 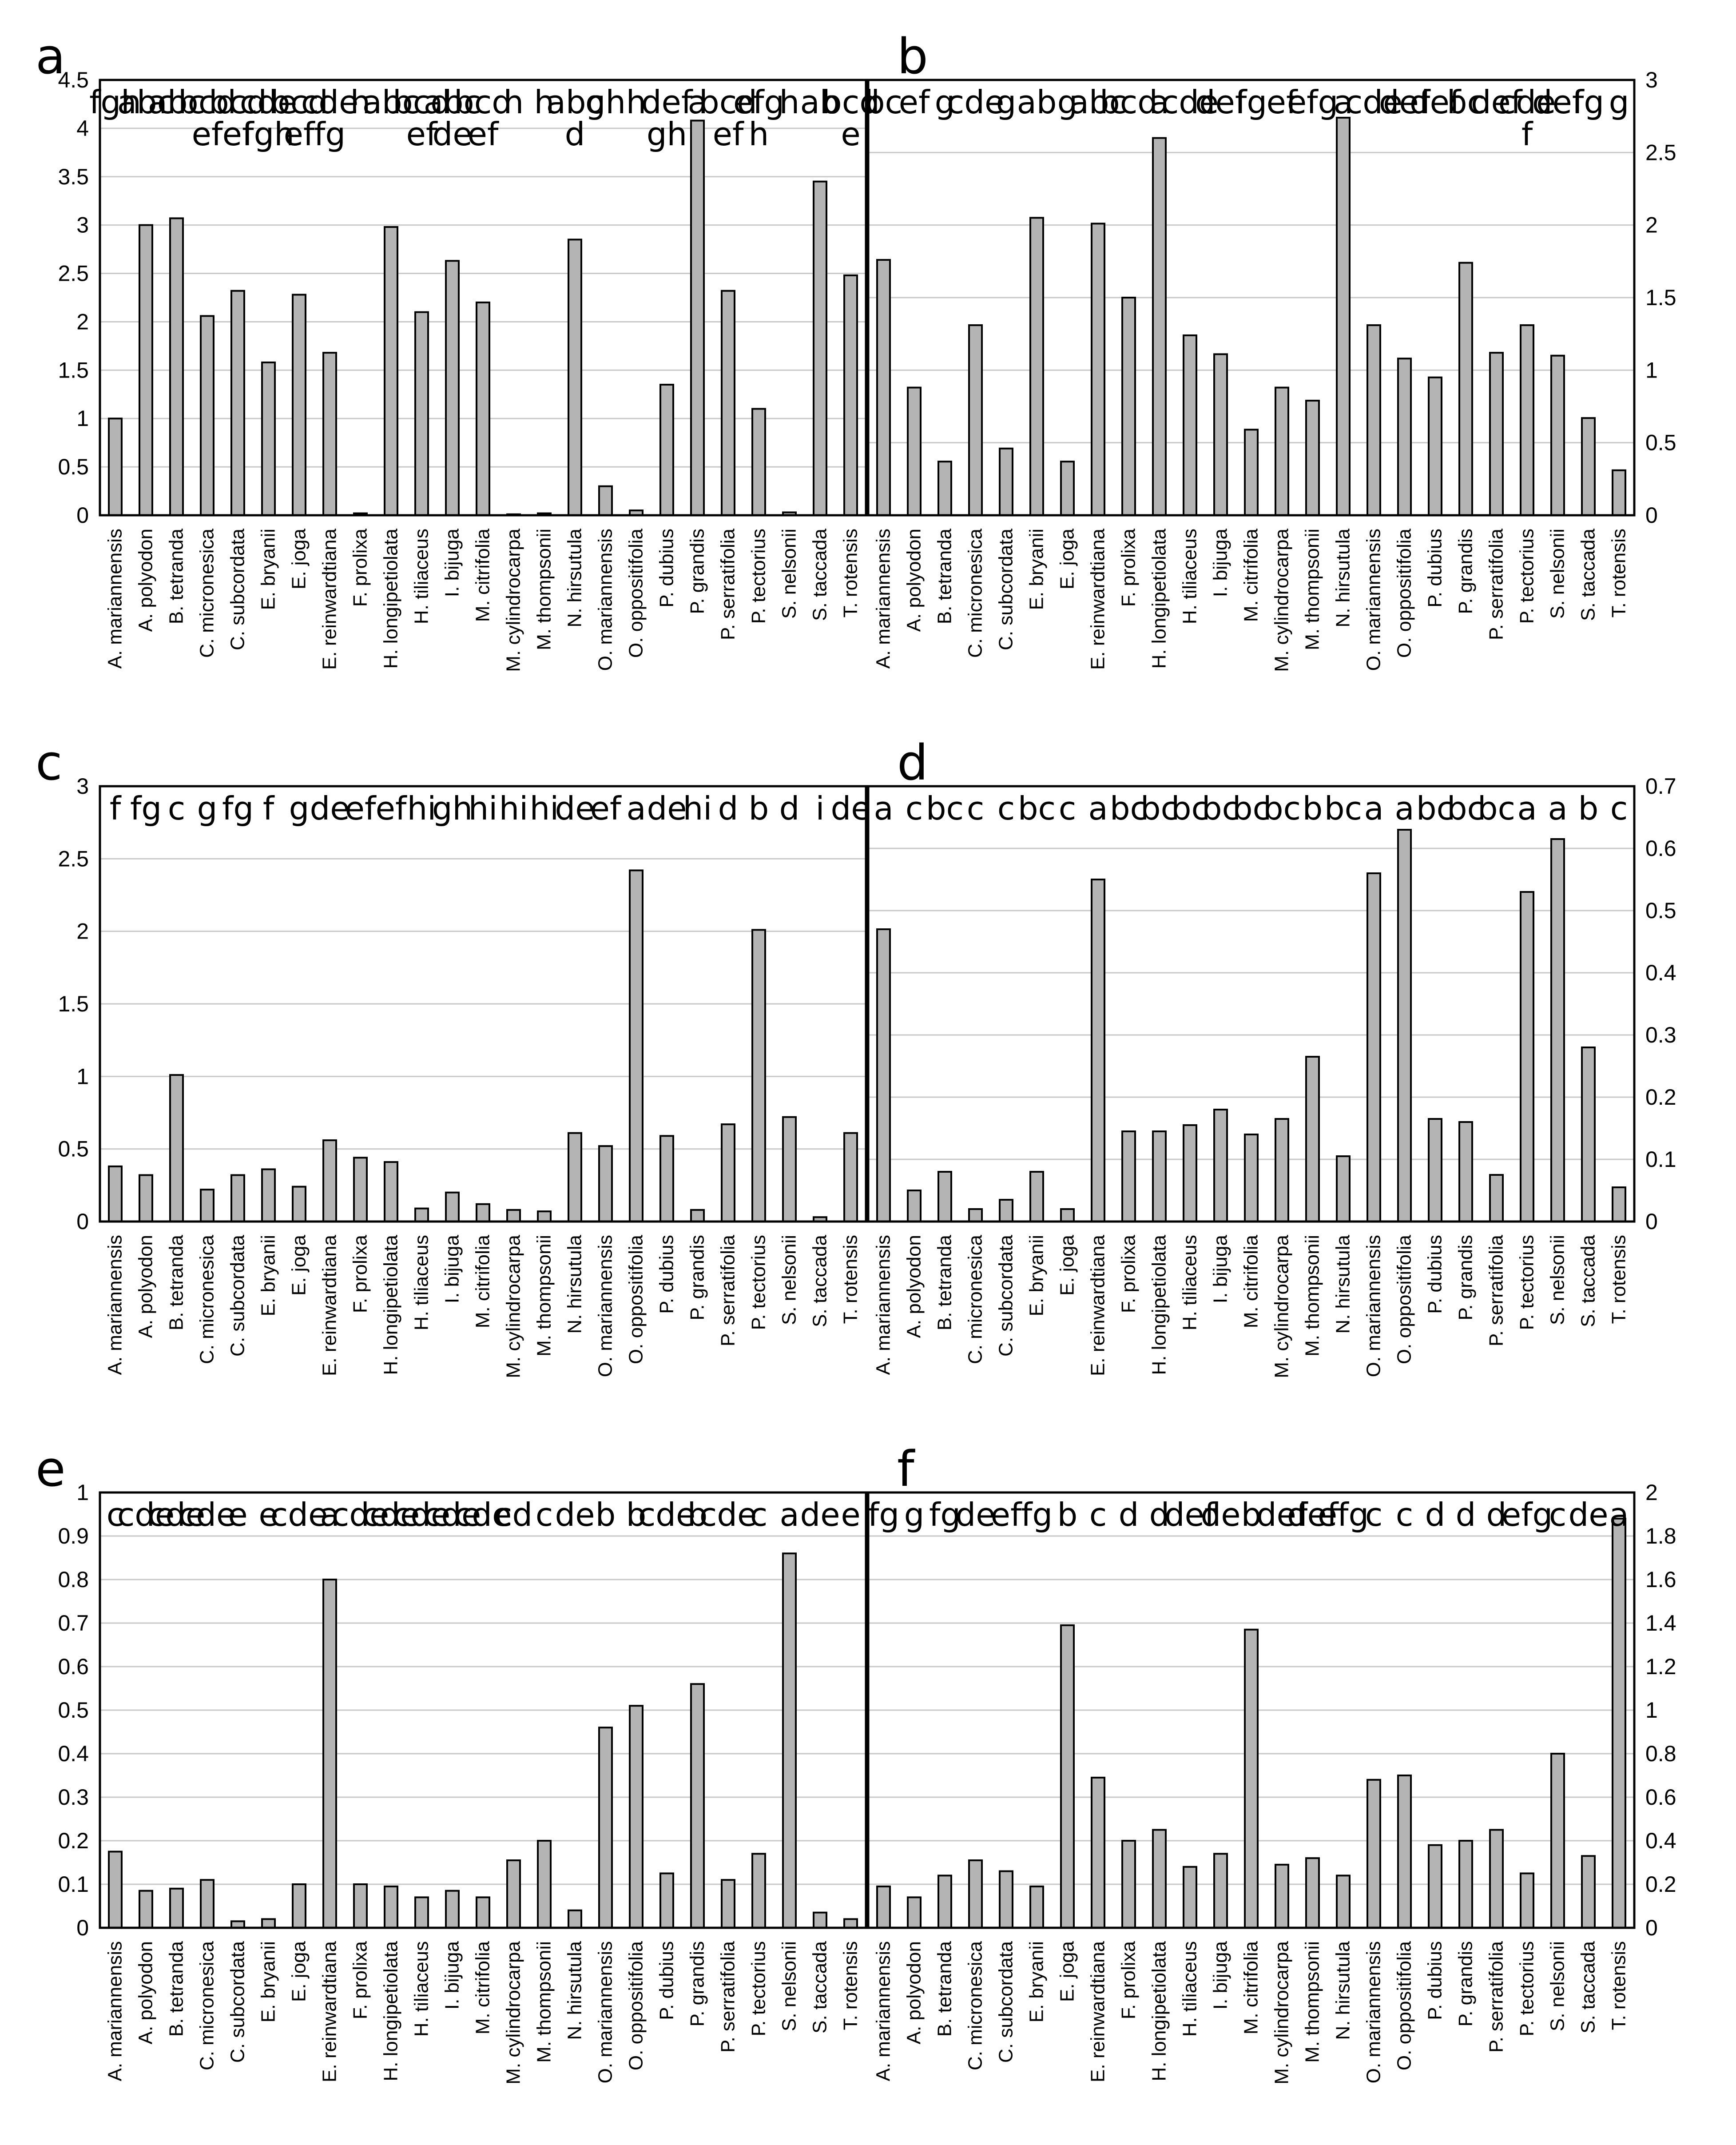 I want to click on significance-letters: bcd, so click(x=851, y=102).